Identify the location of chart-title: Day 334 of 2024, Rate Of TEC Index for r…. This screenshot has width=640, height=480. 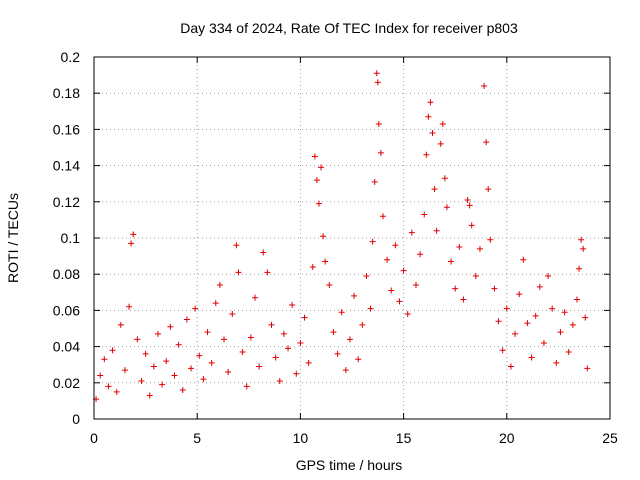
(349, 28).